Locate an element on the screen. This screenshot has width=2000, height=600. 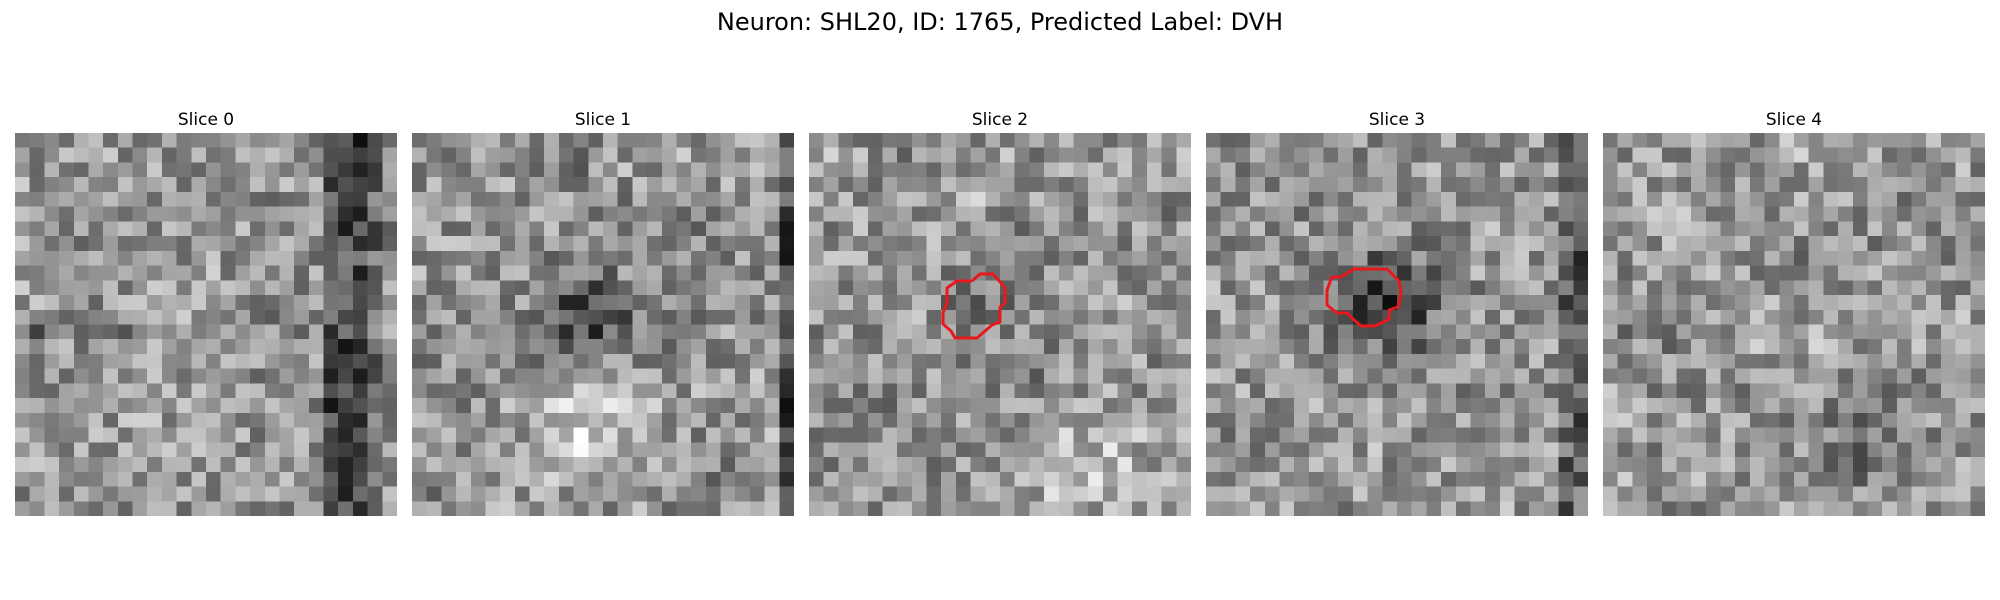
slice-panel-4: Slice 4 is located at coordinates (1794, 312).